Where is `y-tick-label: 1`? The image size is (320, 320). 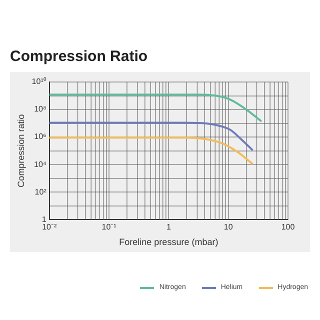 y-tick-label: 1 is located at coordinates (44, 219).